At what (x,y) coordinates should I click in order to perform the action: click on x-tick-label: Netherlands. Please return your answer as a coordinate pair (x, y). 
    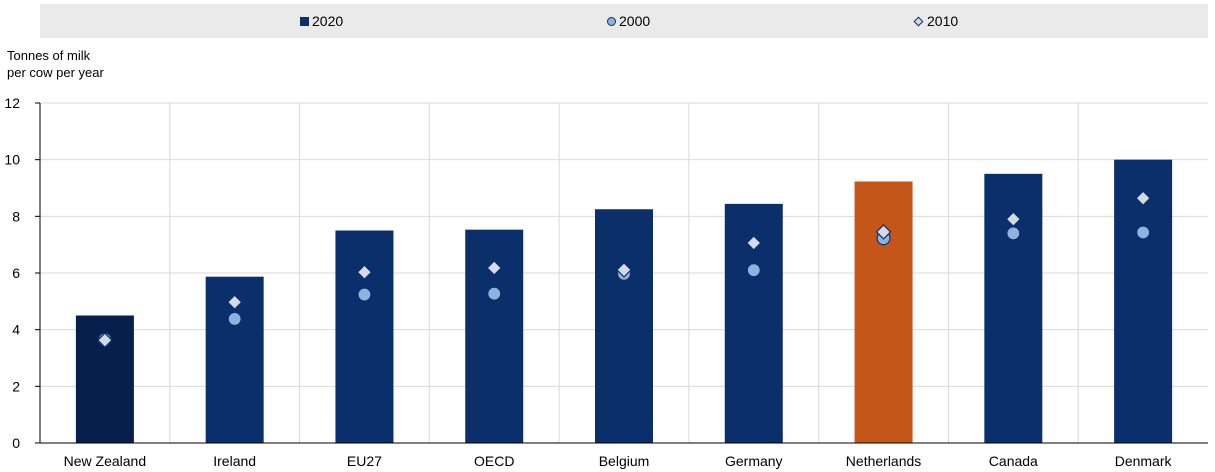
    Looking at the image, I should click on (884, 461).